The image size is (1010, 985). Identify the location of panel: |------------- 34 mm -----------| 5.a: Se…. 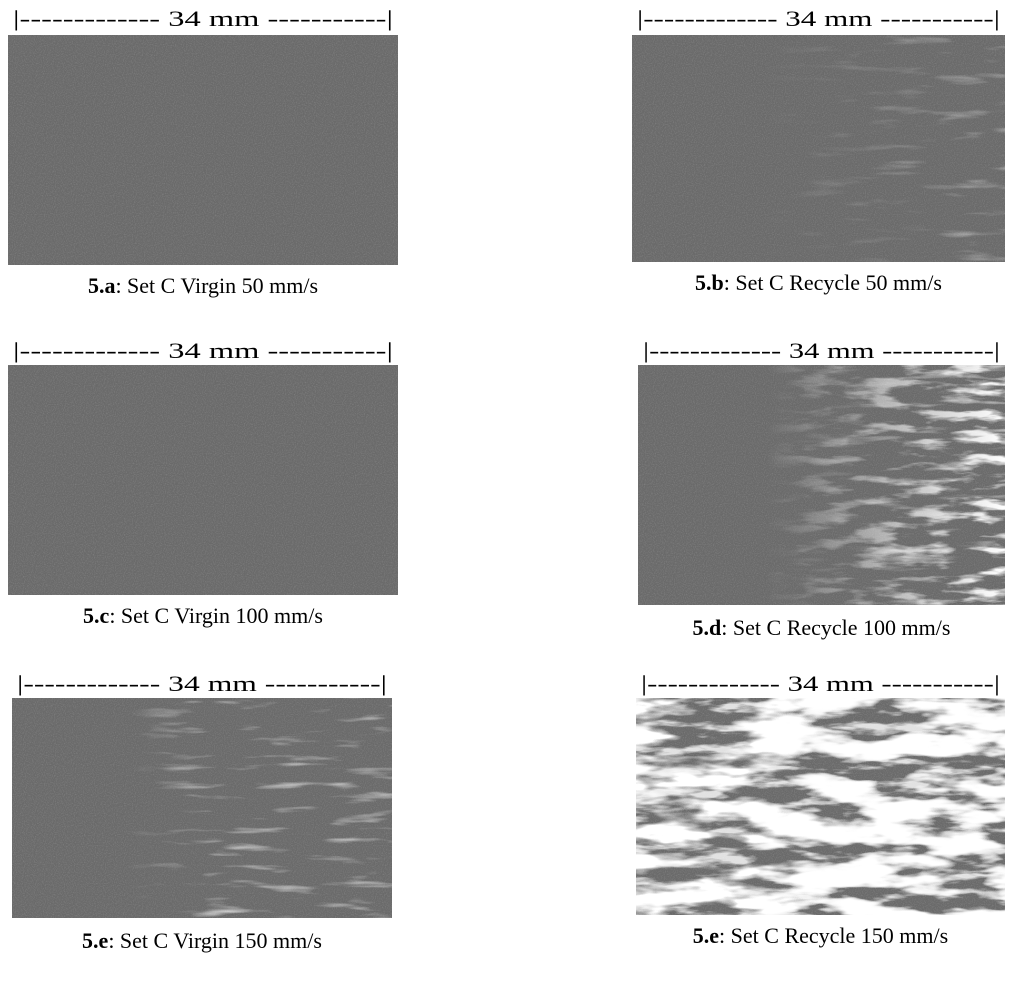
(203, 152).